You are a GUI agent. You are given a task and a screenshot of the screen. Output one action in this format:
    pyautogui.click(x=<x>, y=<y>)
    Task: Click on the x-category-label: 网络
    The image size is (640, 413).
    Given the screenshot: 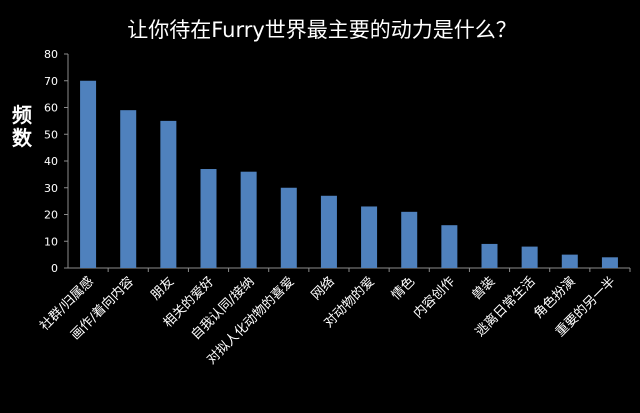 What is the action you would take?
    pyautogui.click(x=323, y=289)
    